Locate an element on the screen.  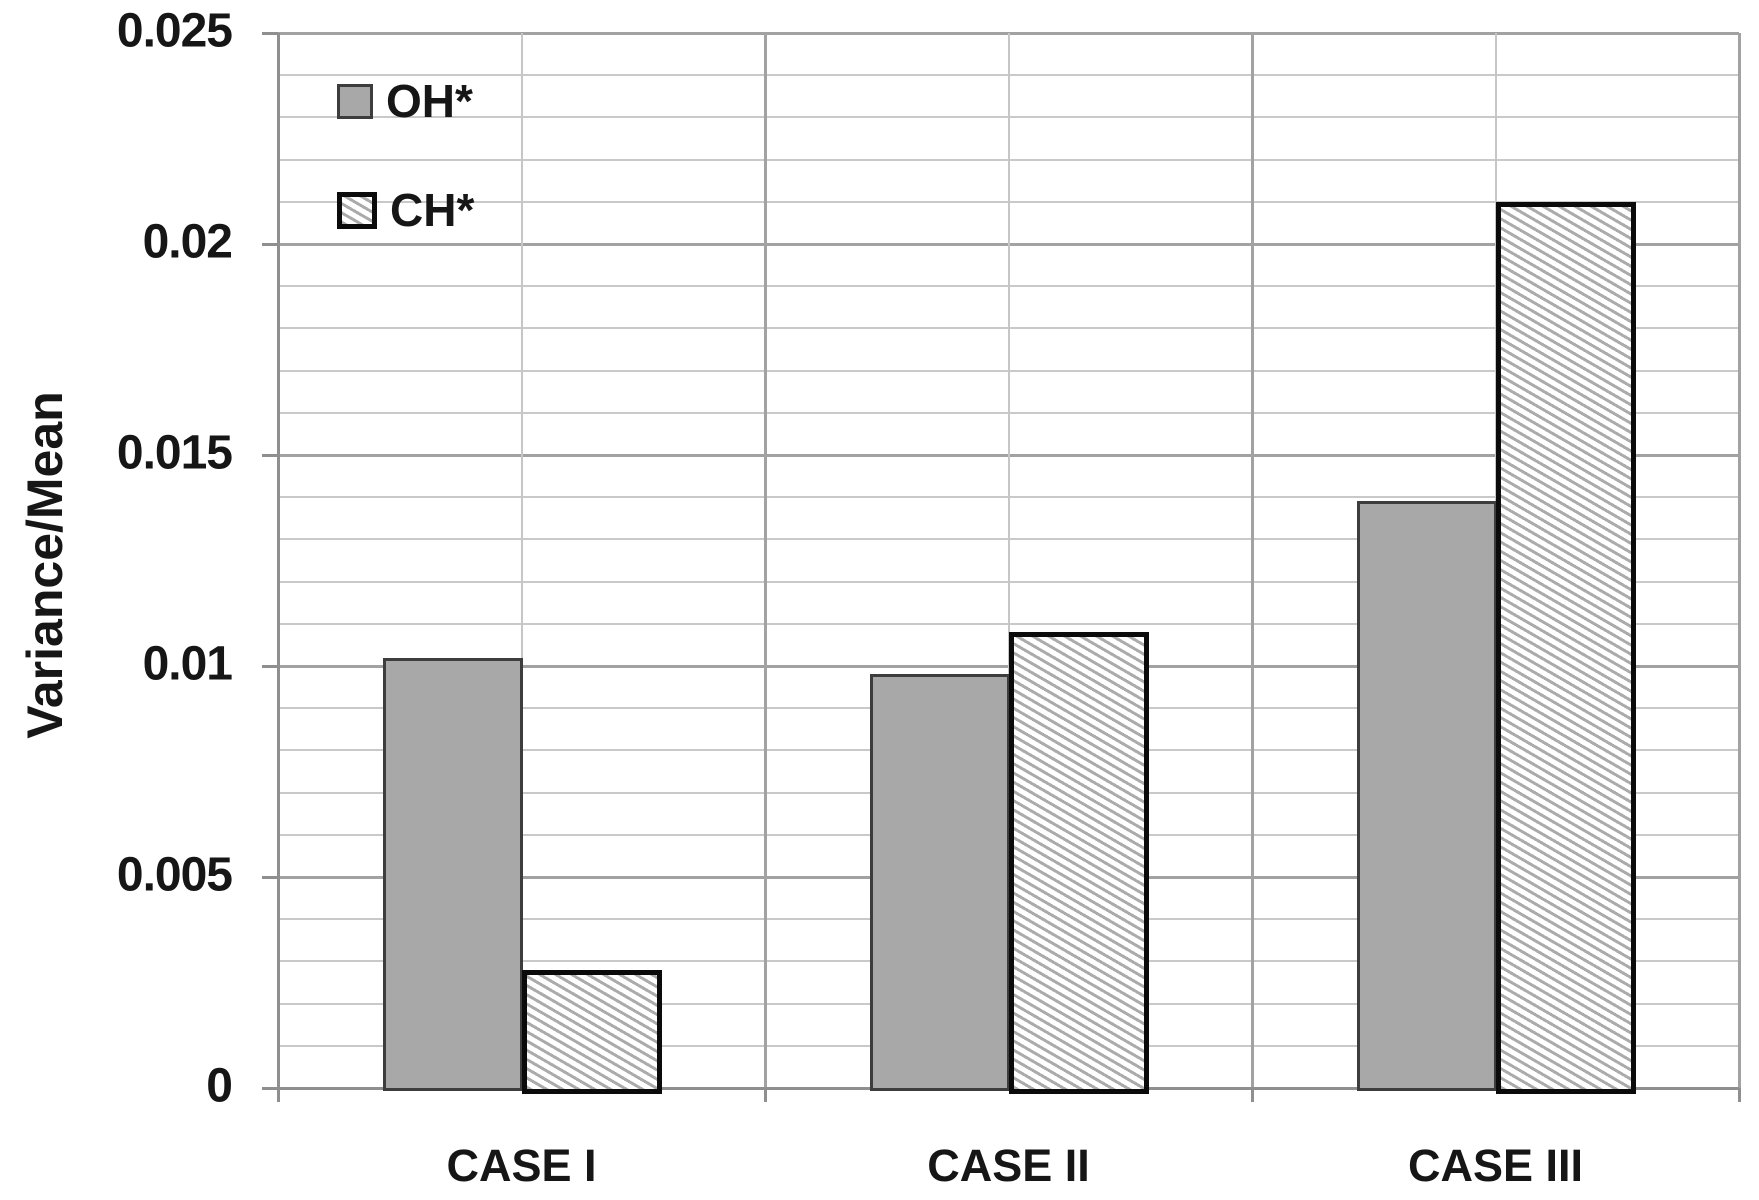
x-category-label-case-iii: CASE III is located at coordinates (1495, 1165).